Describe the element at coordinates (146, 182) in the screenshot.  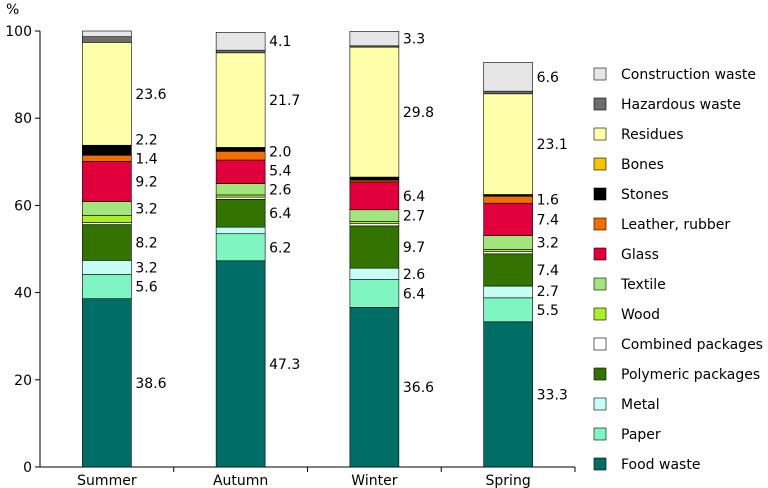
I see `data-label: 9.2` at that location.